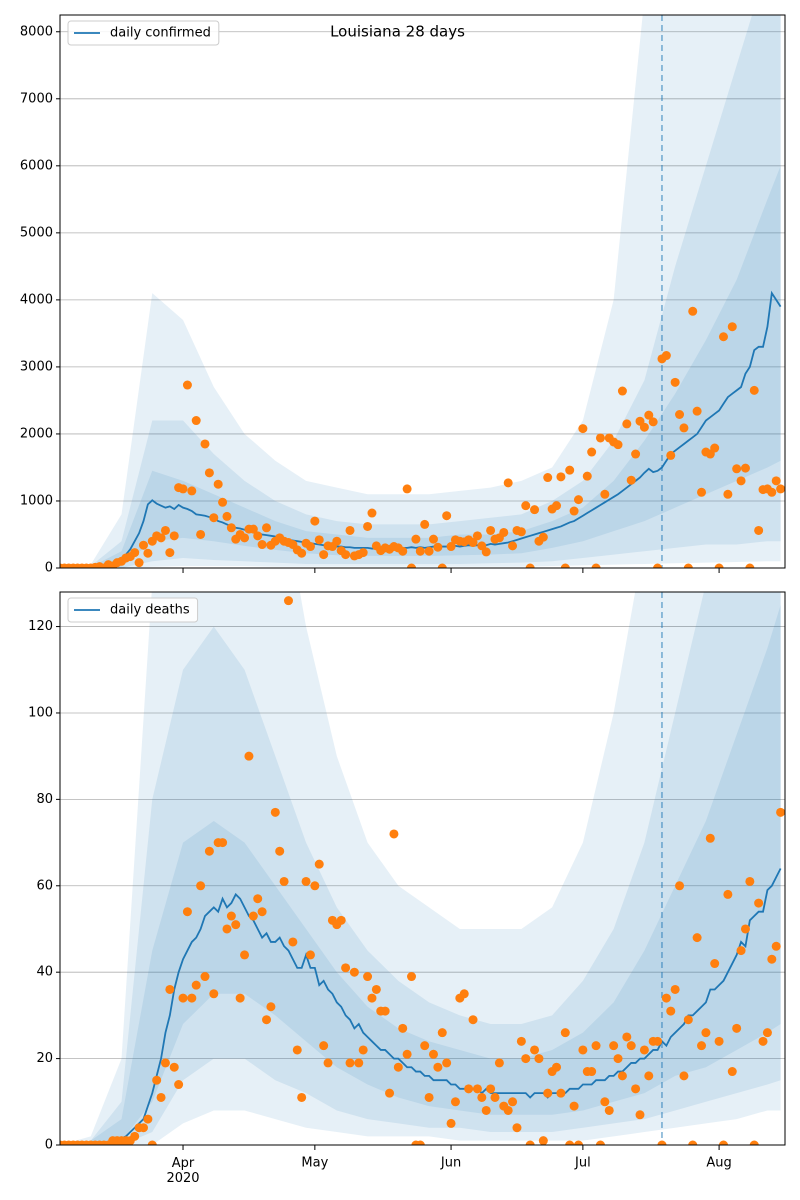  I want to click on y-tick-label: 4000, so click(36, 299).